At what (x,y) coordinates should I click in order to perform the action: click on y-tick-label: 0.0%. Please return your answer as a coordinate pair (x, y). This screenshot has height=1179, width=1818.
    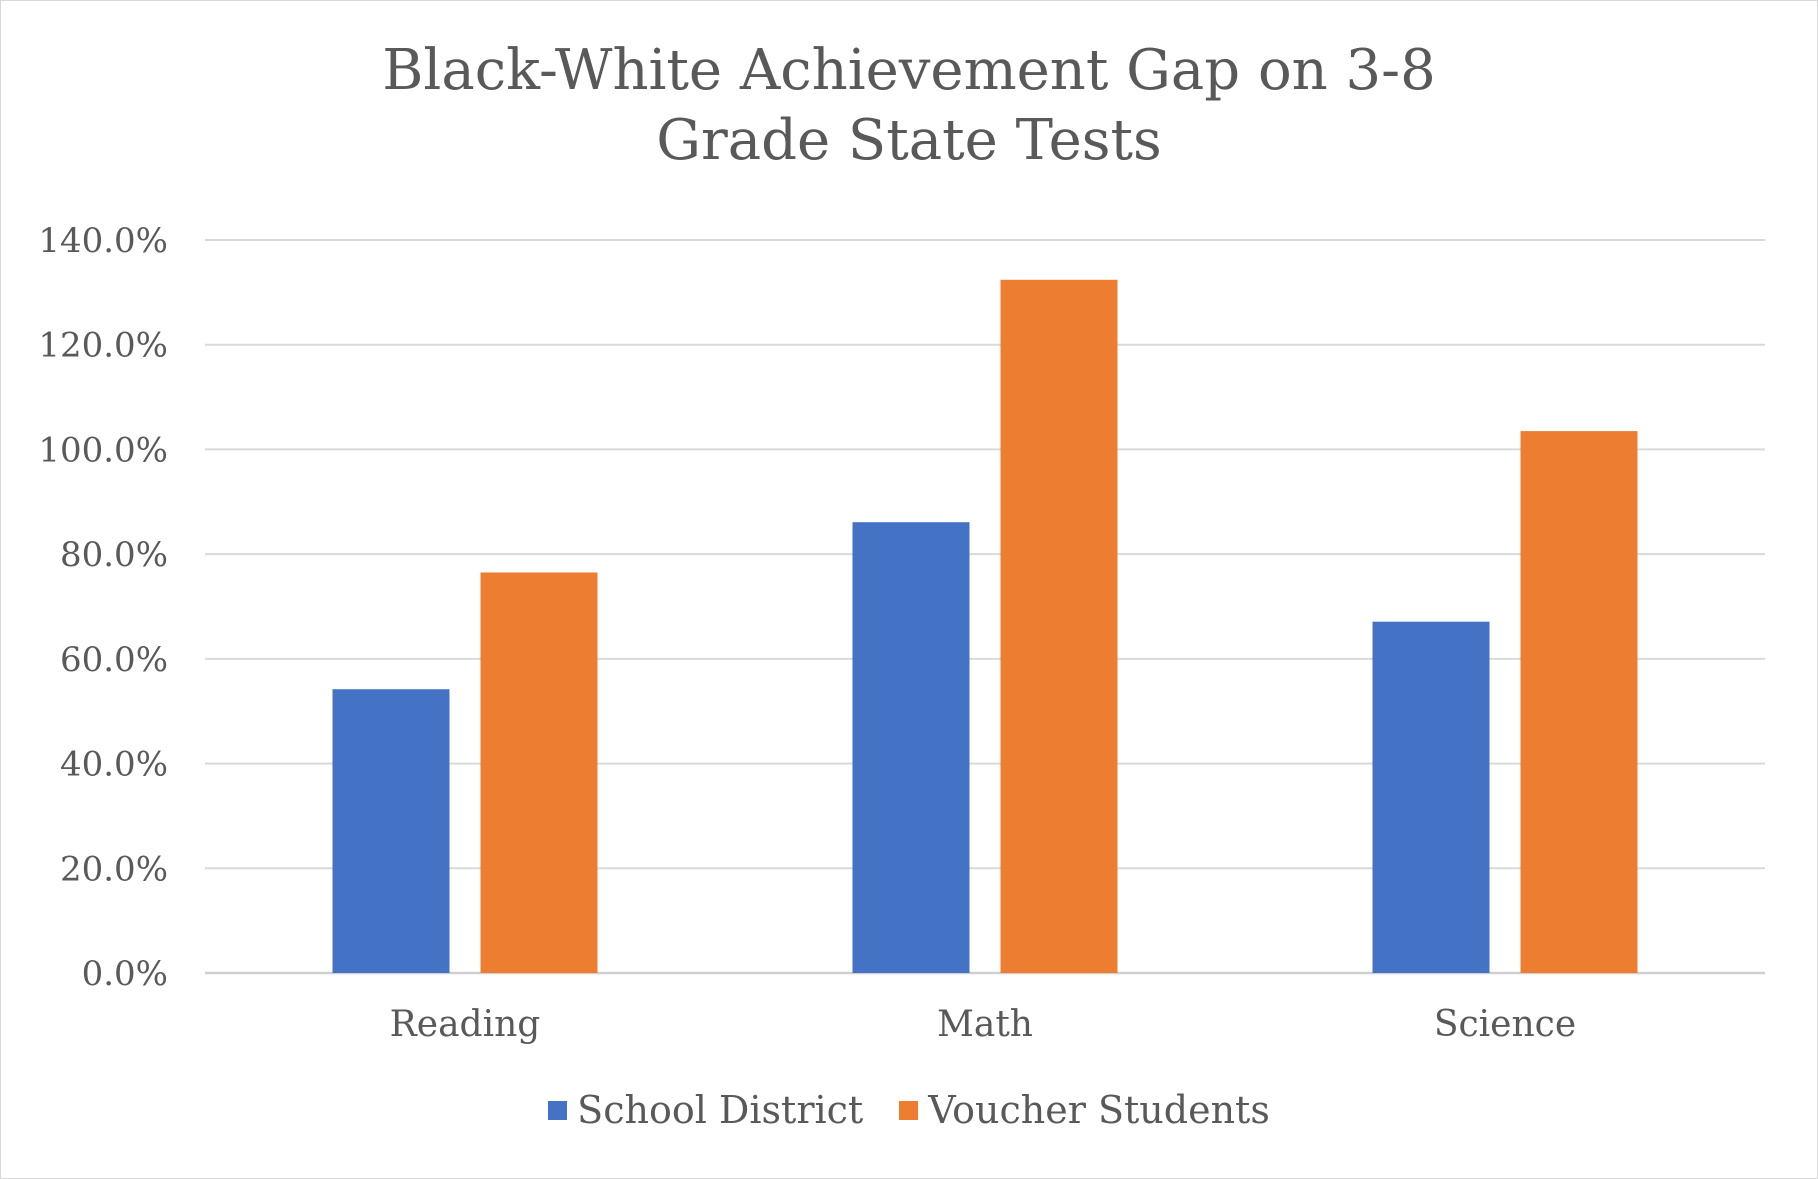
    Looking at the image, I should click on (125, 974).